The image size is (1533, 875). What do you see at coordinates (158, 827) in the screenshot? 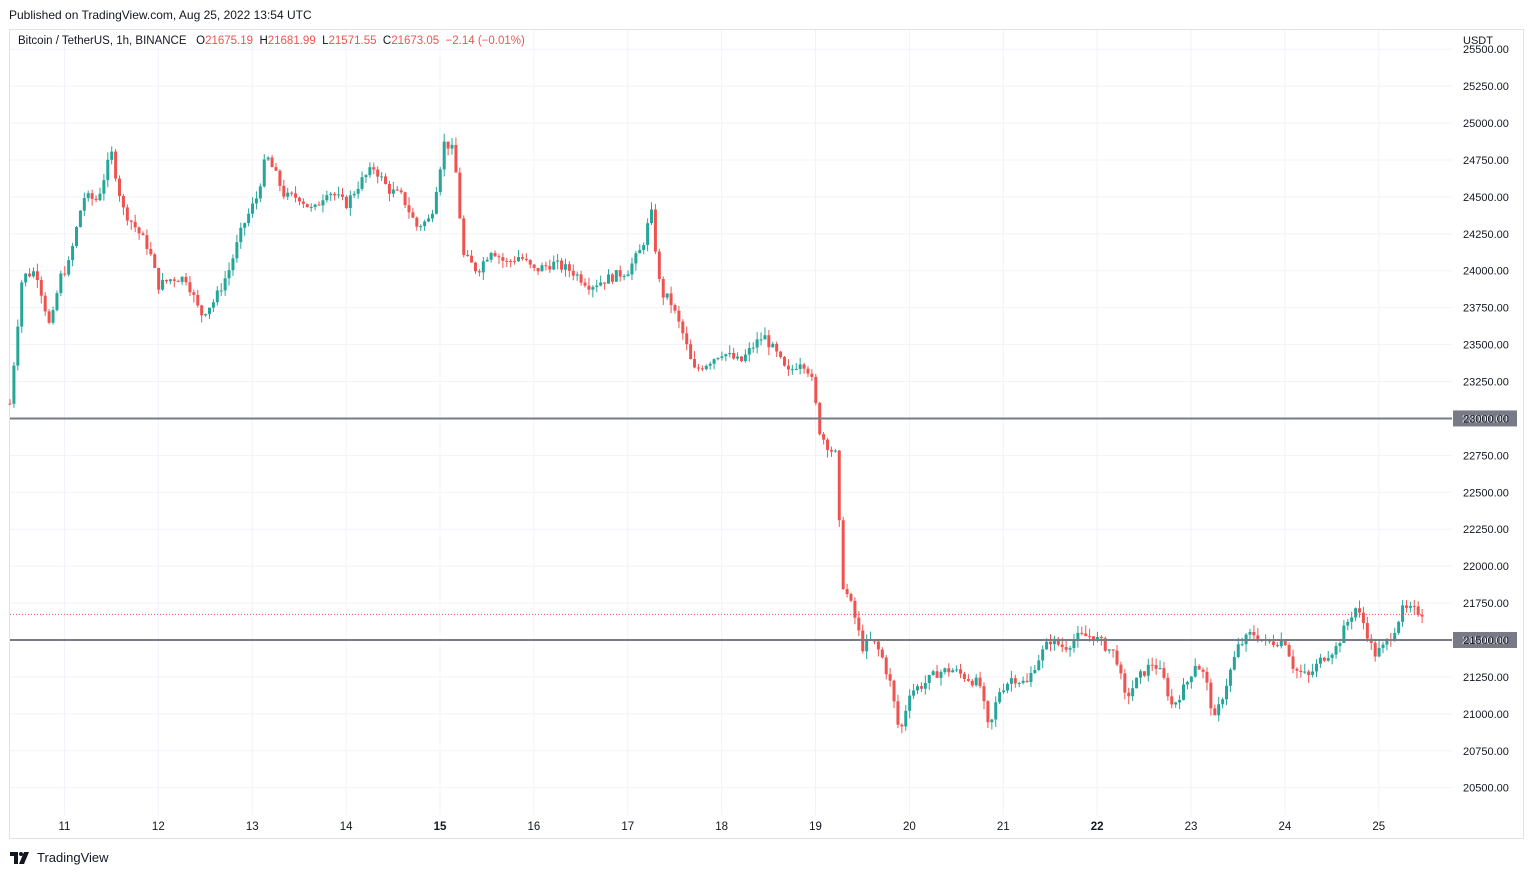
I see `x-tick-label: 12` at bounding box center [158, 827].